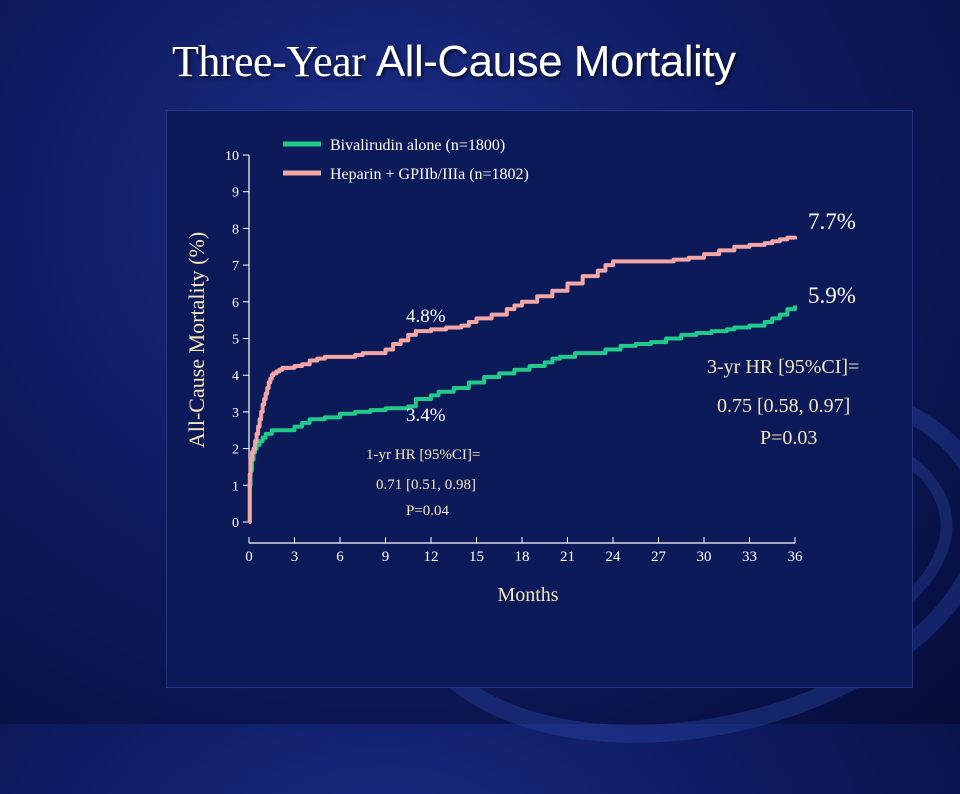 The height and width of the screenshot is (794, 960). What do you see at coordinates (788, 438) in the screenshot?
I see `annot-3yr-p: P=0.03` at bounding box center [788, 438].